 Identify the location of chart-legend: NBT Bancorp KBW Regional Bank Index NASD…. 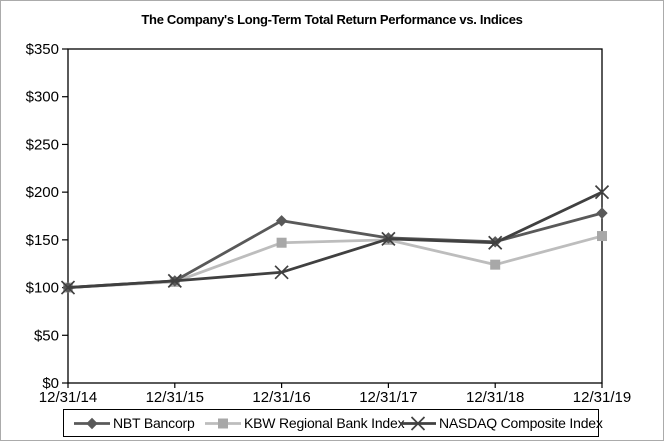
(333, 423).